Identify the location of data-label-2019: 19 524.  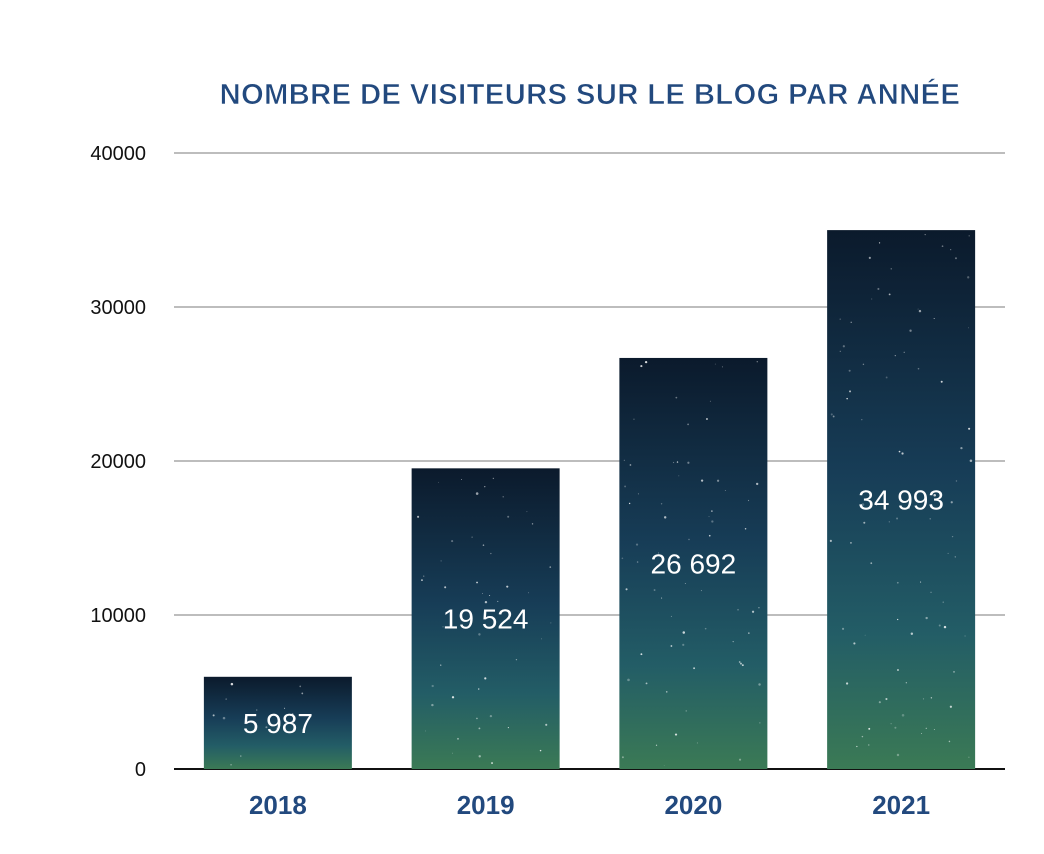
(486, 619).